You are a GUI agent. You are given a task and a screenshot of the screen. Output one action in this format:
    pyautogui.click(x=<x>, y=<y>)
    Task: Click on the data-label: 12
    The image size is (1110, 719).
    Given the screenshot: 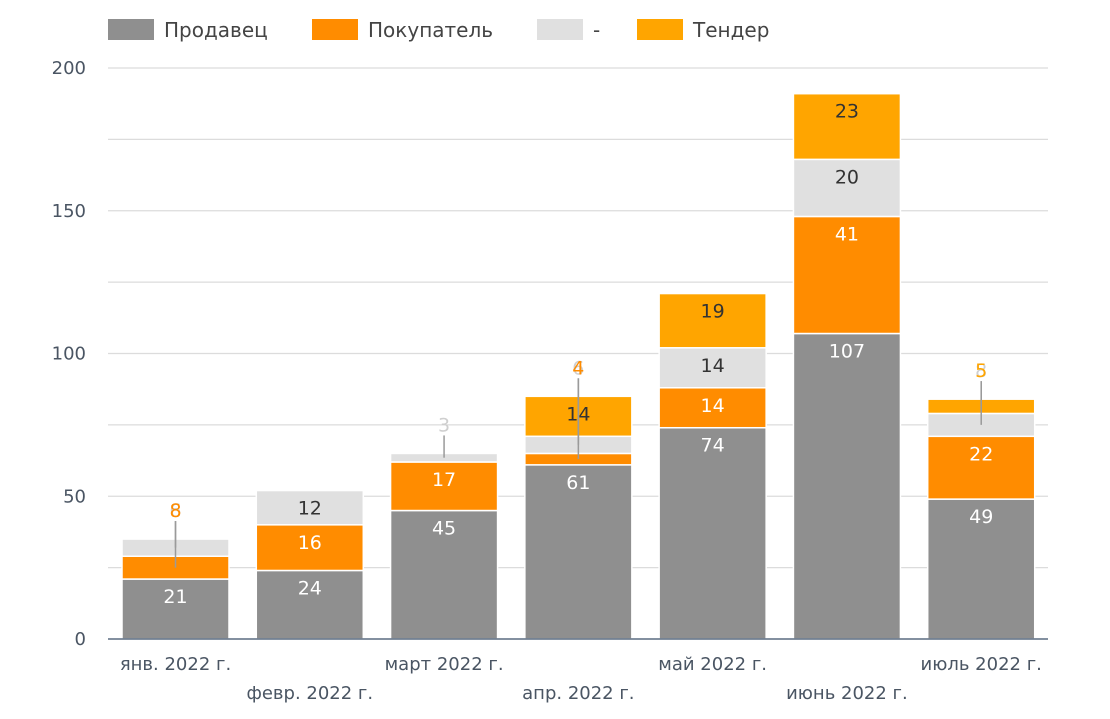 What is the action you would take?
    pyautogui.click(x=310, y=509)
    